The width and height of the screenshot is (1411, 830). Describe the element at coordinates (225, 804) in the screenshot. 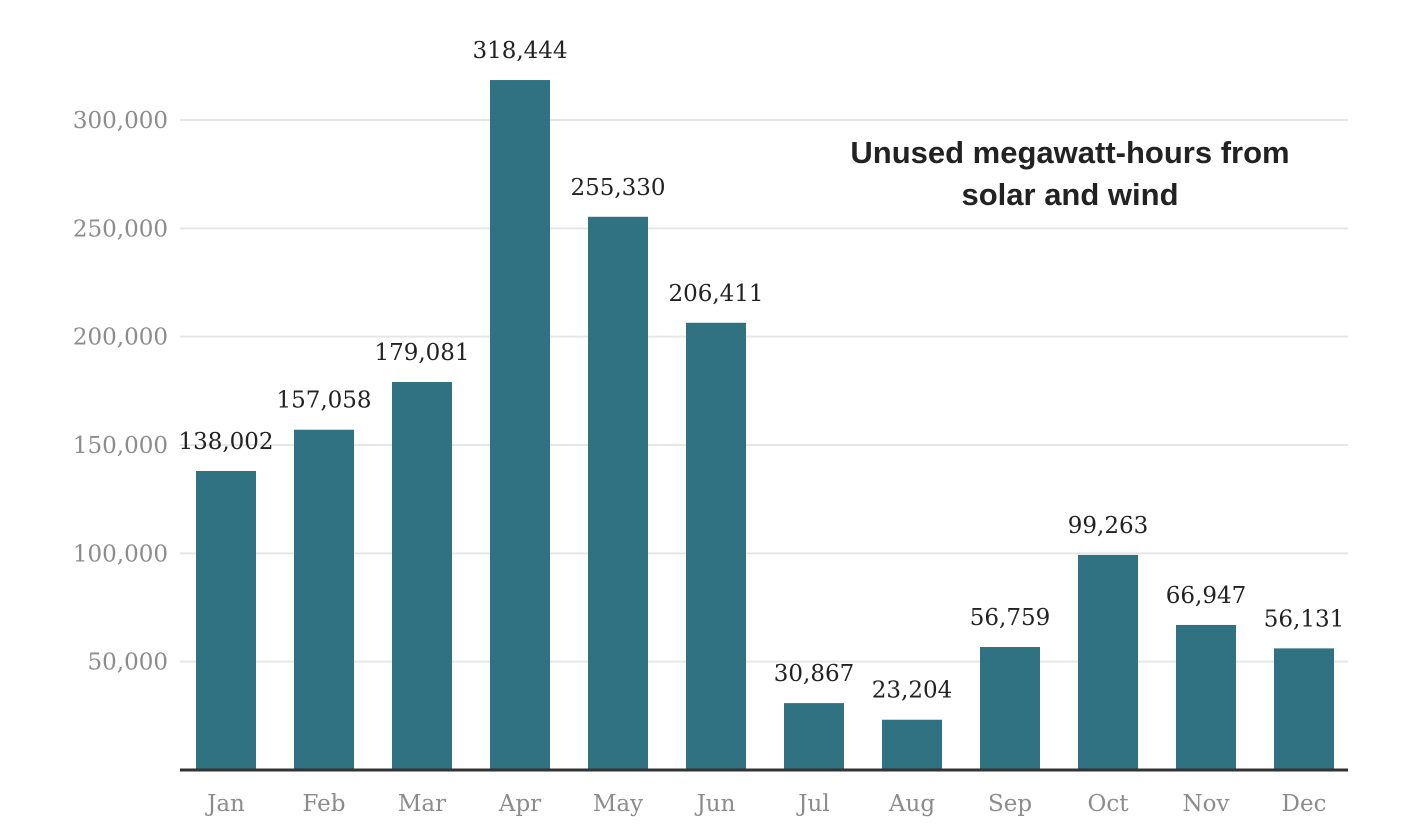

I see `x-tick-label-jan: Jan` at that location.